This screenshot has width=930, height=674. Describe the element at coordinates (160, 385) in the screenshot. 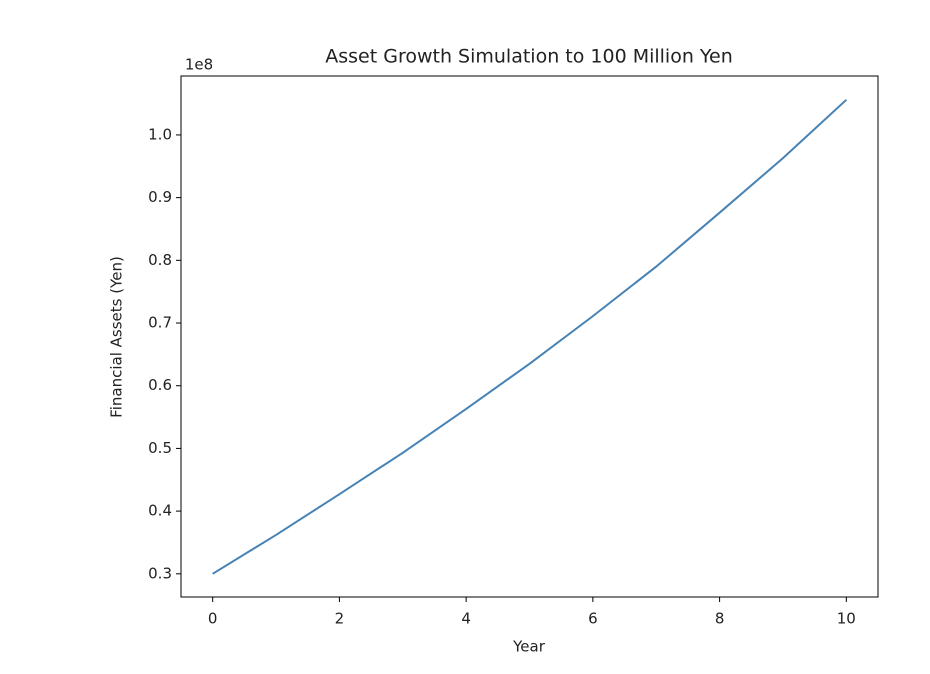

I see `y-tick-label: 0.6` at that location.